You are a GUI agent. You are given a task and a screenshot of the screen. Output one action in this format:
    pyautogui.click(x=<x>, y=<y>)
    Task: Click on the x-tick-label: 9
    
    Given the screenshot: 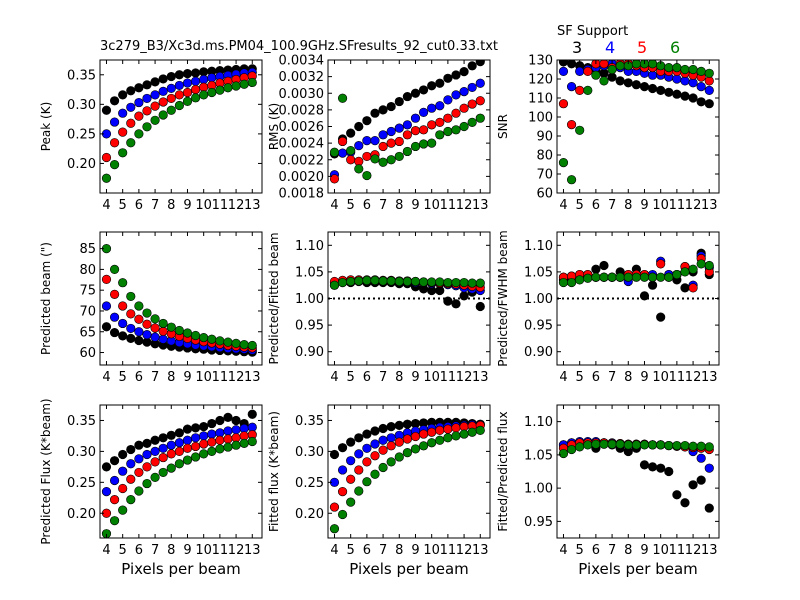 What is the action you would take?
    pyautogui.click(x=415, y=377)
    